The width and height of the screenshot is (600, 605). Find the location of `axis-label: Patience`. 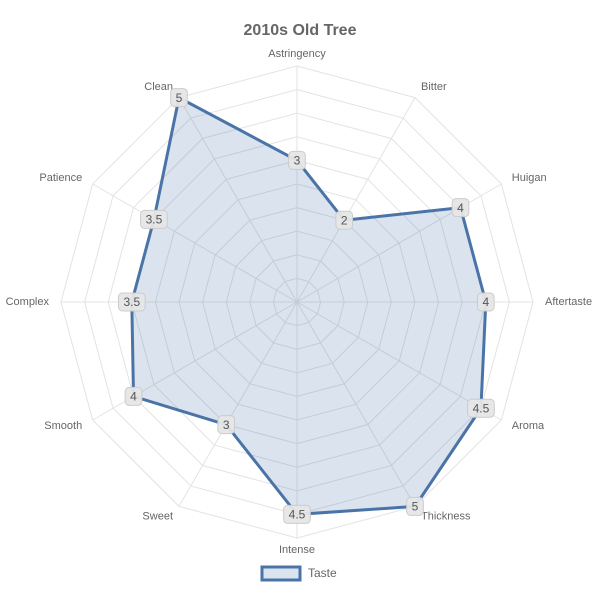

axis-label: Patience is located at coordinates (60, 178).